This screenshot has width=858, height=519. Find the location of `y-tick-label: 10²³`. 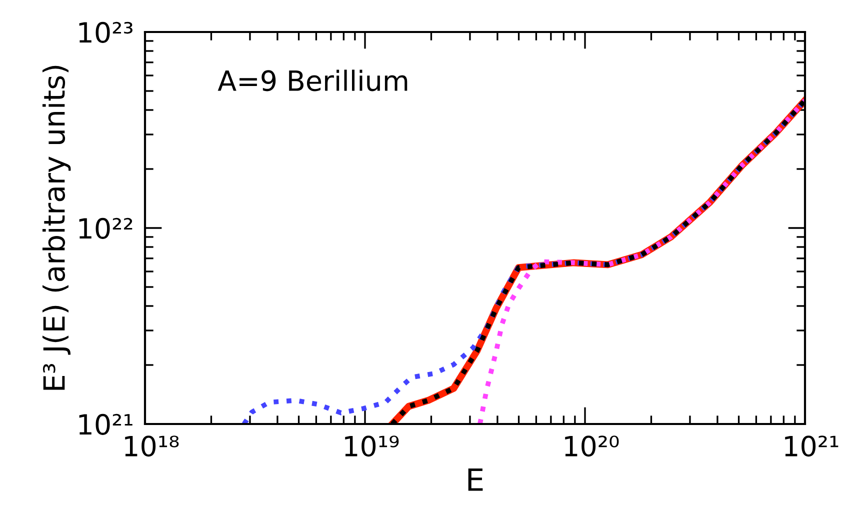

y-tick-label: 10²³ is located at coordinates (105, 32).